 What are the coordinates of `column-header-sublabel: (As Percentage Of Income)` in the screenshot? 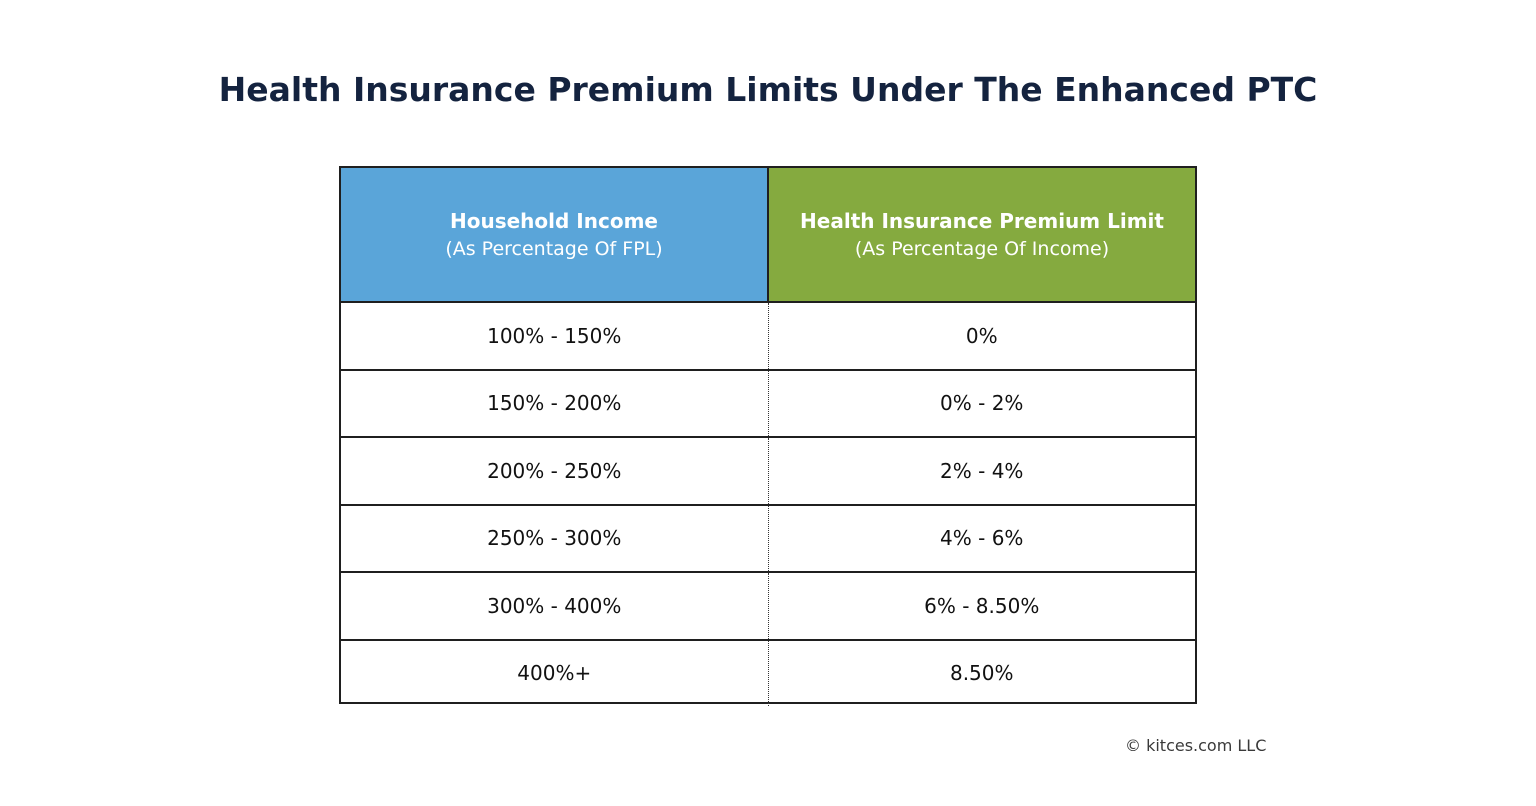 It's located at (982, 248).